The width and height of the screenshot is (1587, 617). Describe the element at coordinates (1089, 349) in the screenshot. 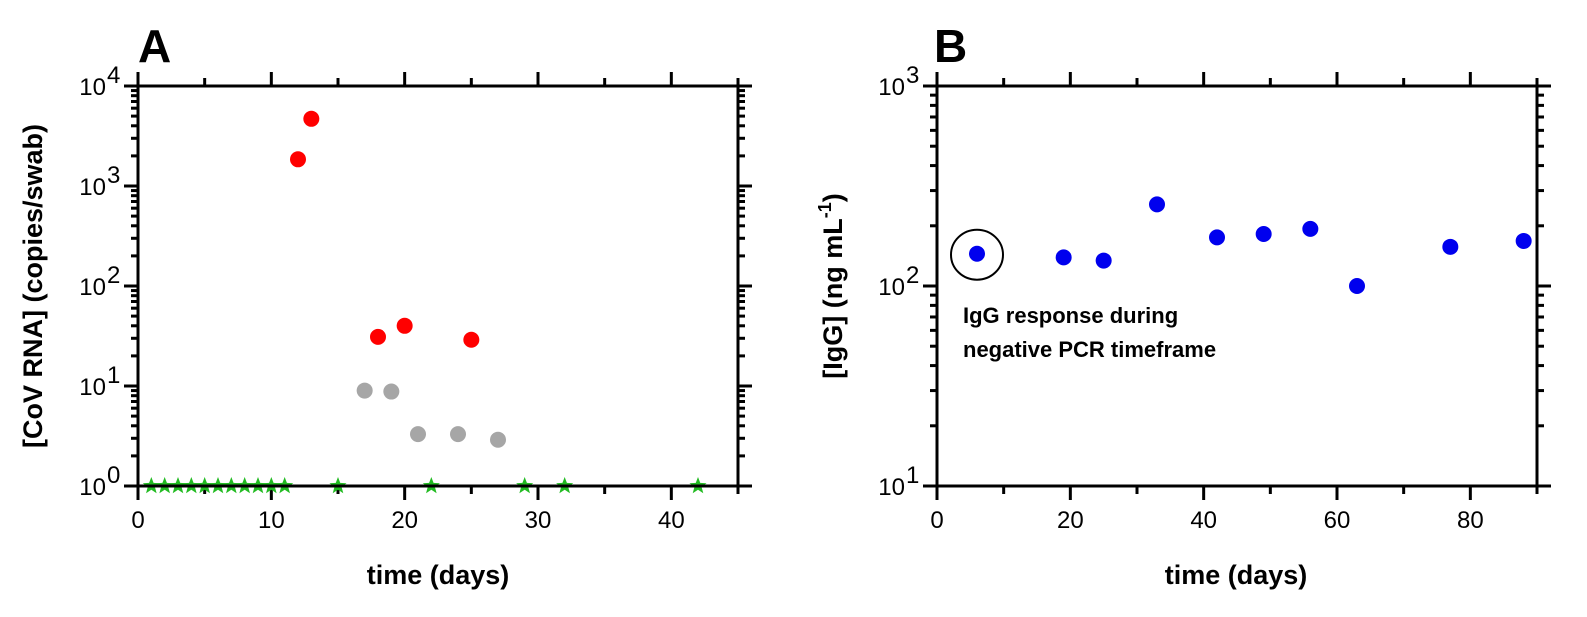

I see `annotation-line-2: negative PCR timeframe` at that location.